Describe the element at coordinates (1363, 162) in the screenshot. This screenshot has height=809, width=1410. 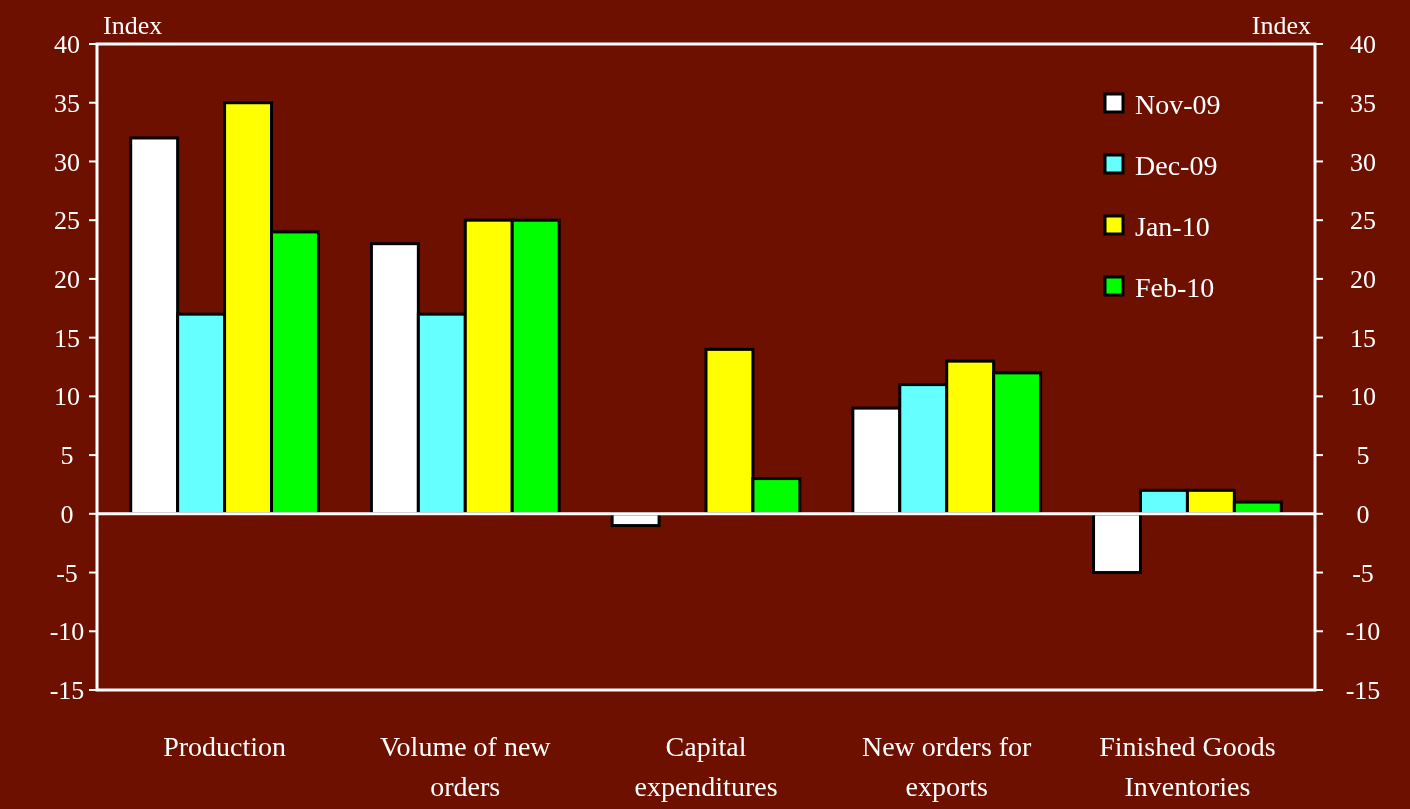
I see `y2-tick-label: 30` at that location.